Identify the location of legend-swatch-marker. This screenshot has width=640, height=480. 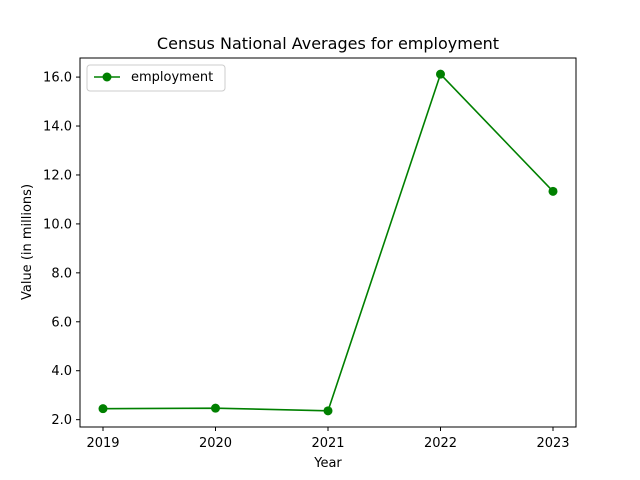
(107, 77).